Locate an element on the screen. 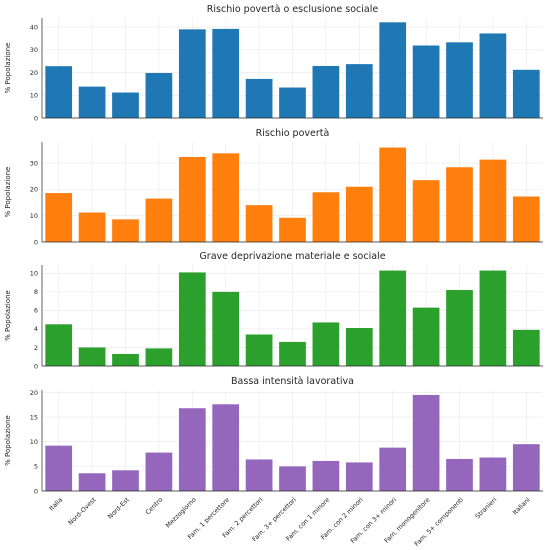 The image size is (550, 550). subplot-title: Grave deprivazione materiale e sociale is located at coordinates (292, 256).